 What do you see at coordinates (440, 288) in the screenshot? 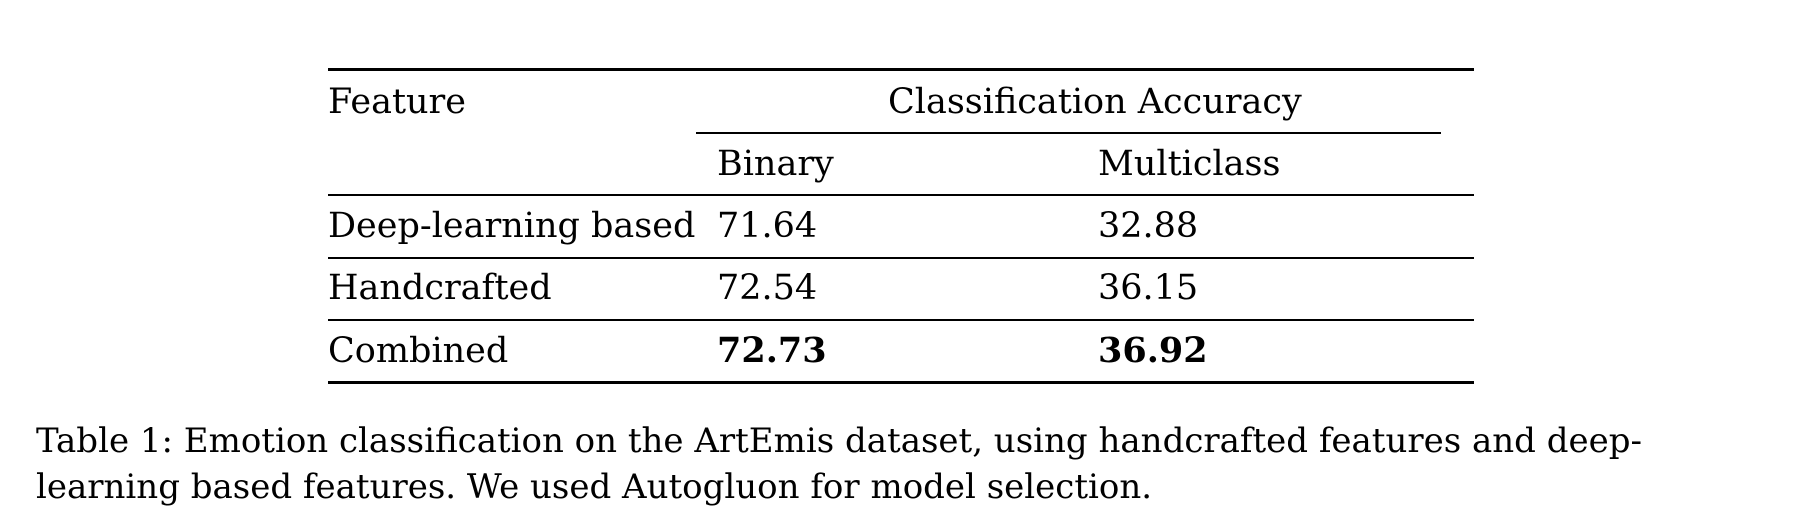
I see `row-feature: Handcrafted` at bounding box center [440, 288].